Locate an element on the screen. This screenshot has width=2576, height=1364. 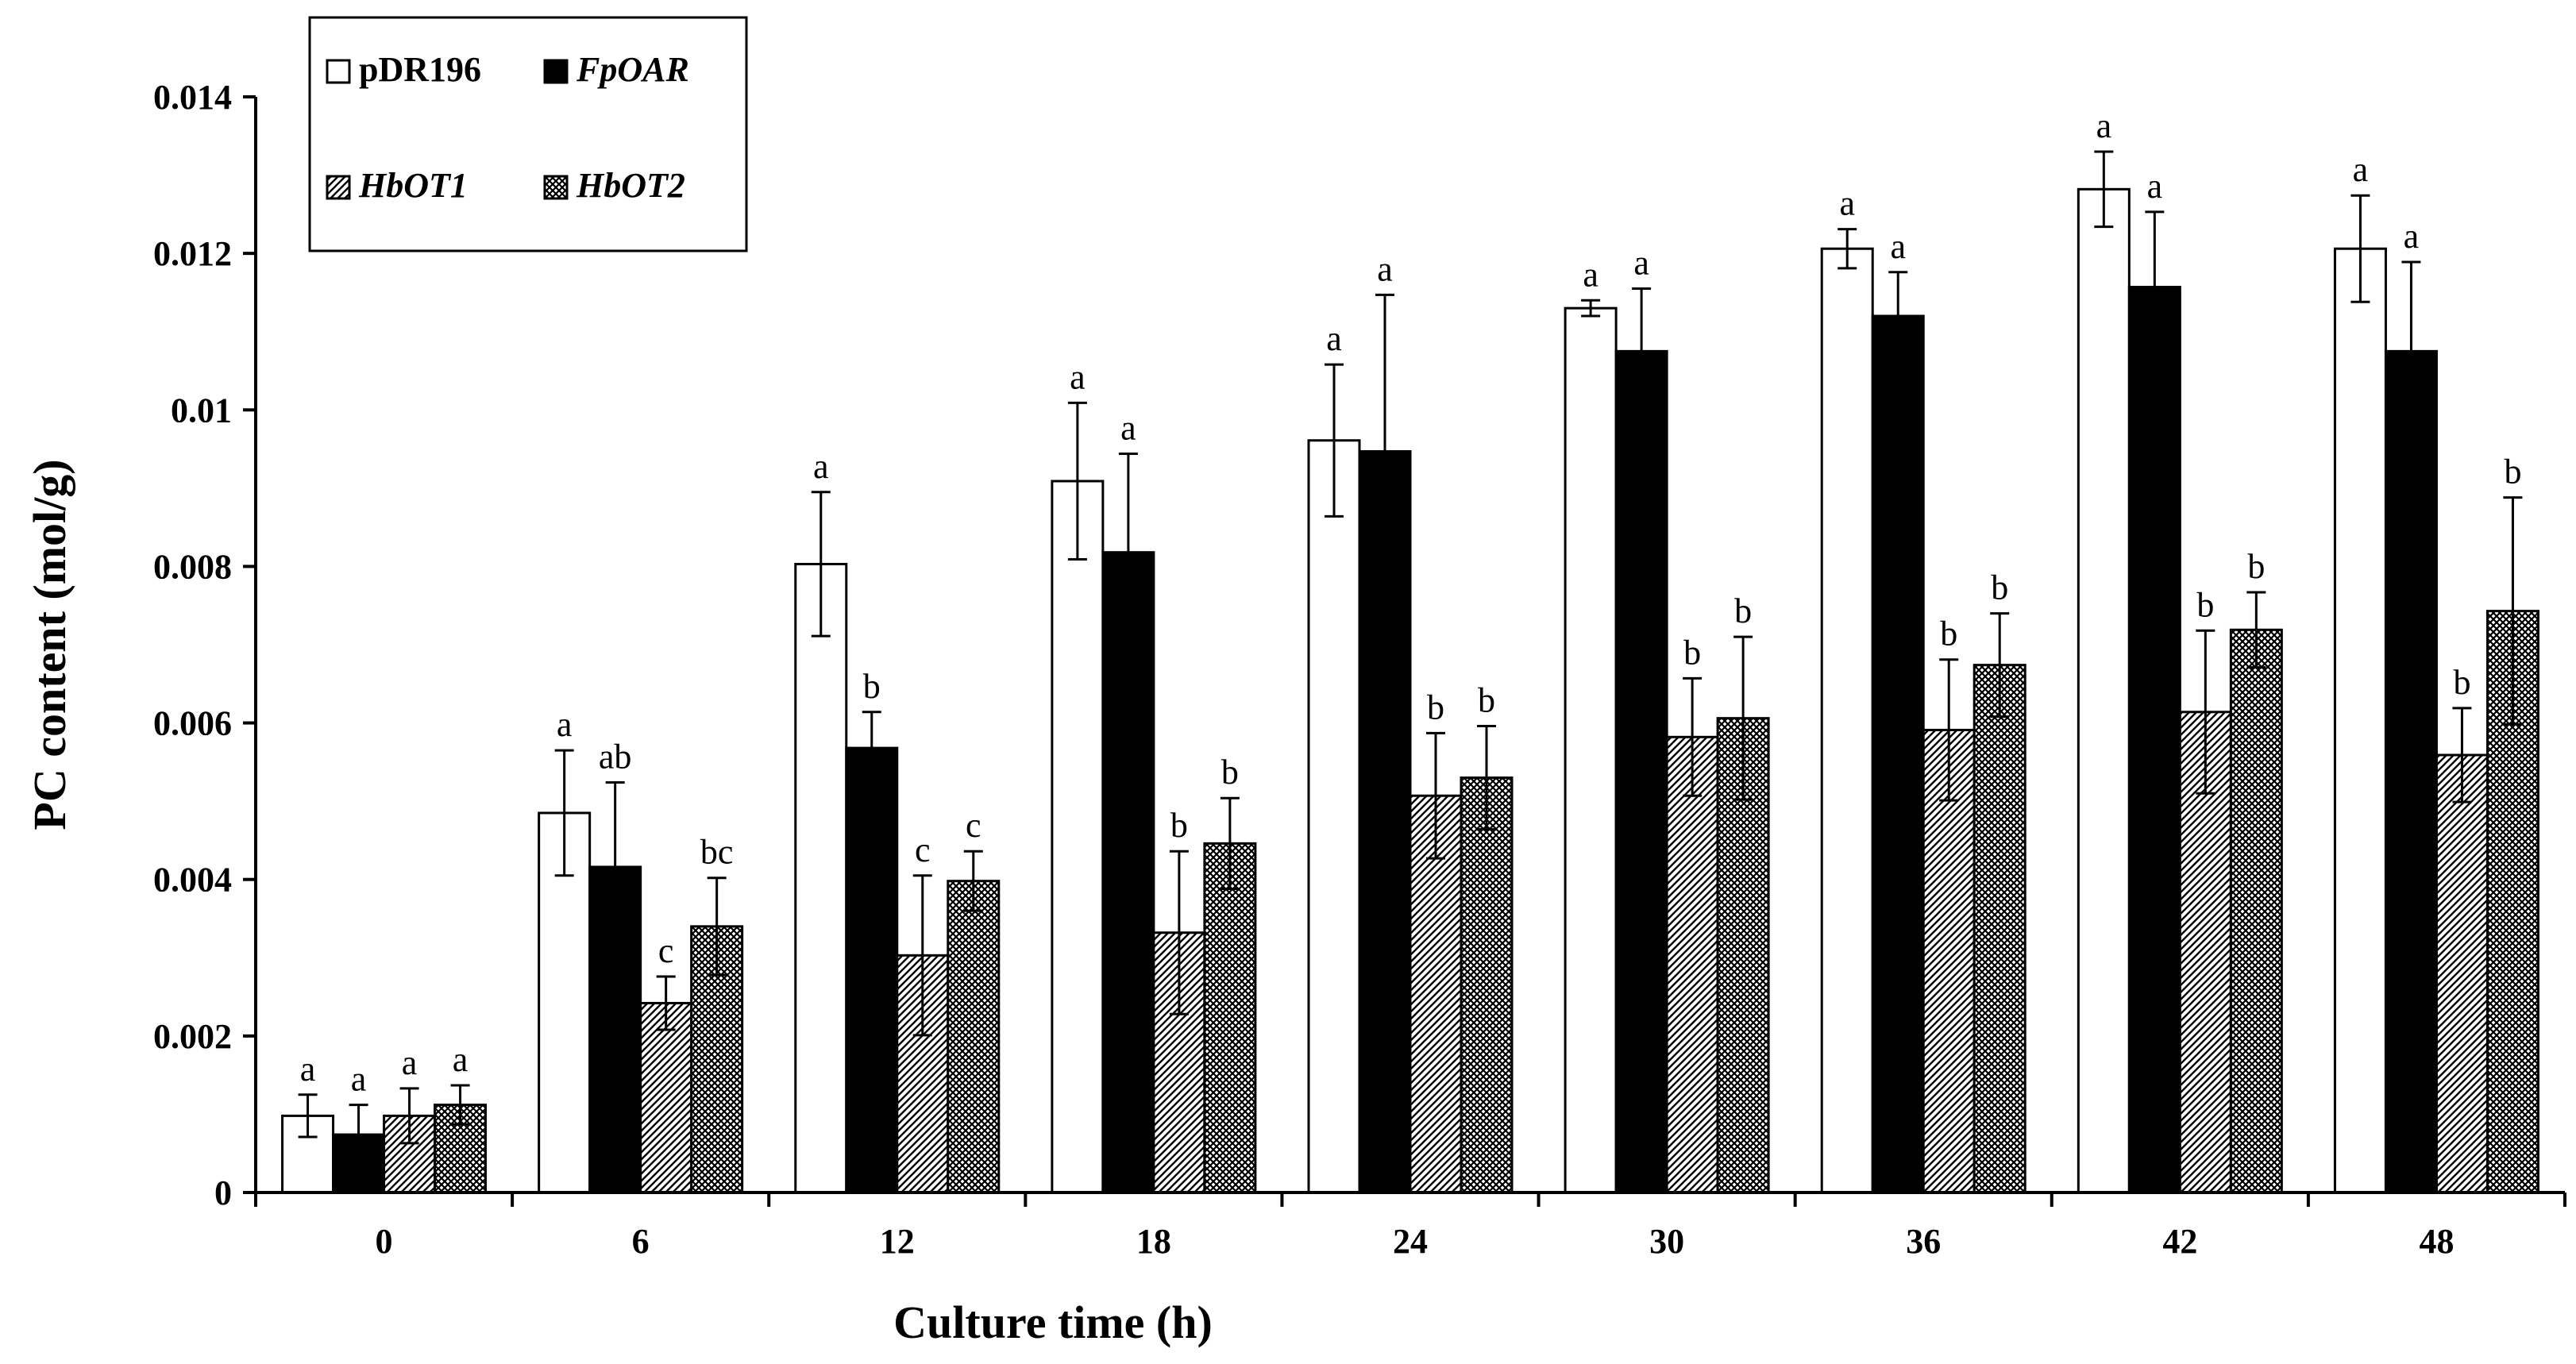
y-tick-label: 0.002 is located at coordinates (192, 1036).